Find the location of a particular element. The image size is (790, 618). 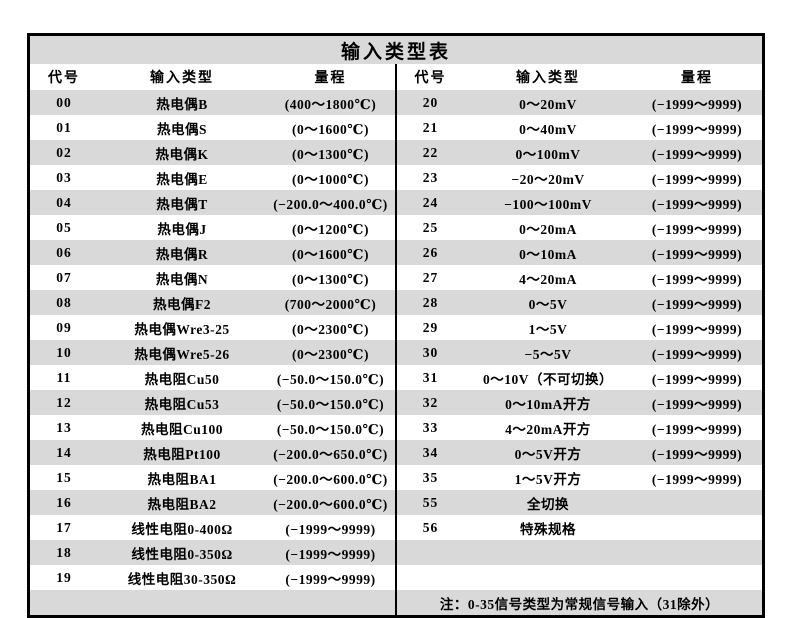

cell-left-code: 00 is located at coordinates (64, 102).